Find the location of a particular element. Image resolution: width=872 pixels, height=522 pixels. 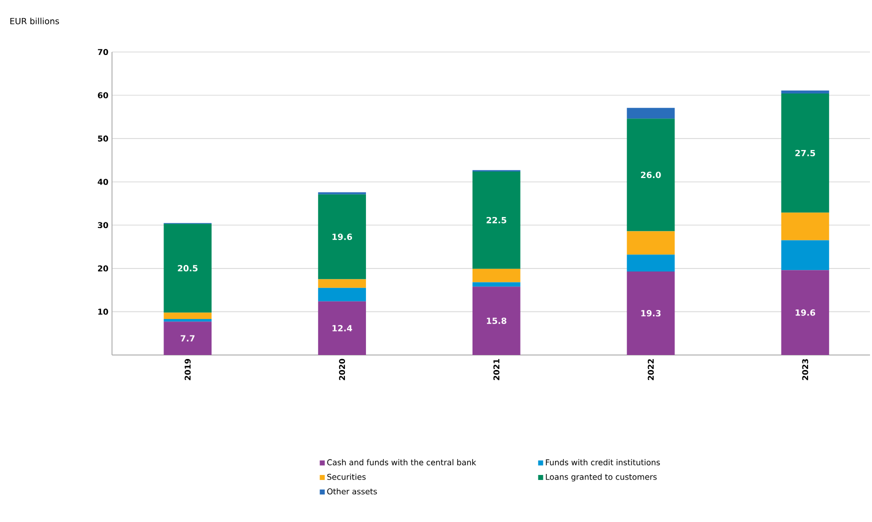

text: EUR billions is located at coordinates (34, 21).